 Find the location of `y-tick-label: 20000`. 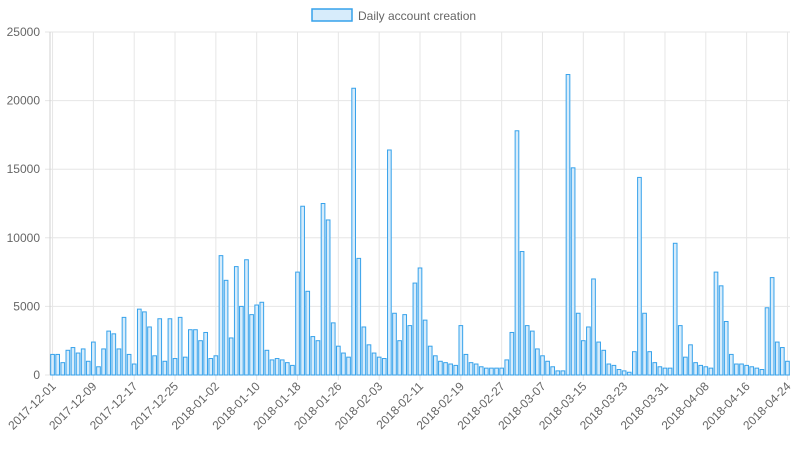

y-tick-label: 20000 is located at coordinates (24, 101).